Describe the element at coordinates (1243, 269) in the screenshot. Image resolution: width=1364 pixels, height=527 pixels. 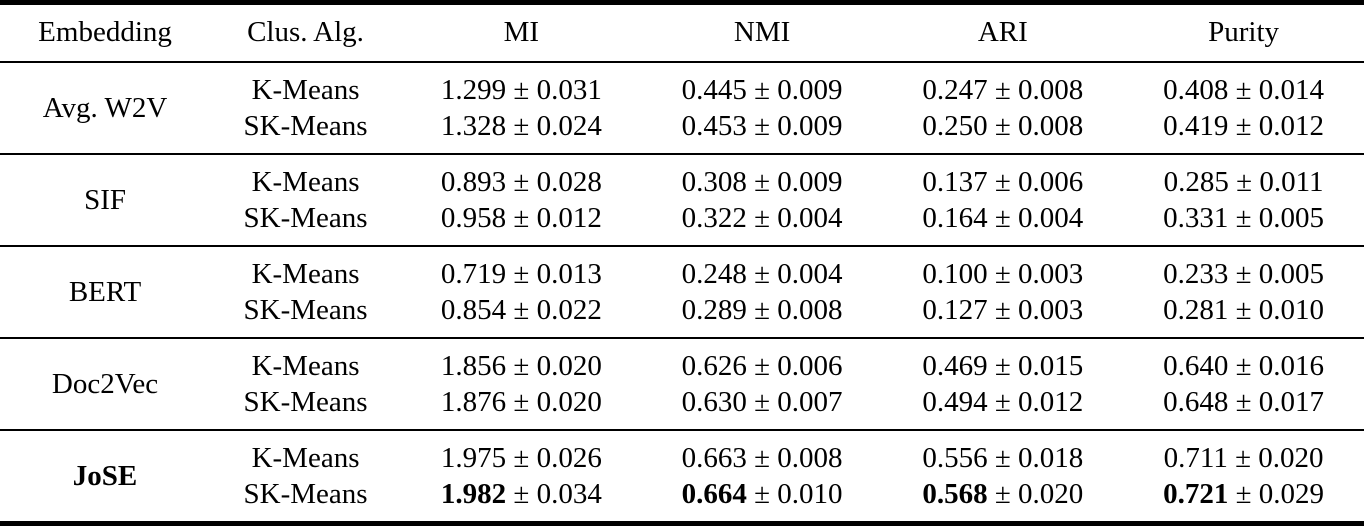
I see `value-cell-purity: 0.233 ± 0.005` at that location.